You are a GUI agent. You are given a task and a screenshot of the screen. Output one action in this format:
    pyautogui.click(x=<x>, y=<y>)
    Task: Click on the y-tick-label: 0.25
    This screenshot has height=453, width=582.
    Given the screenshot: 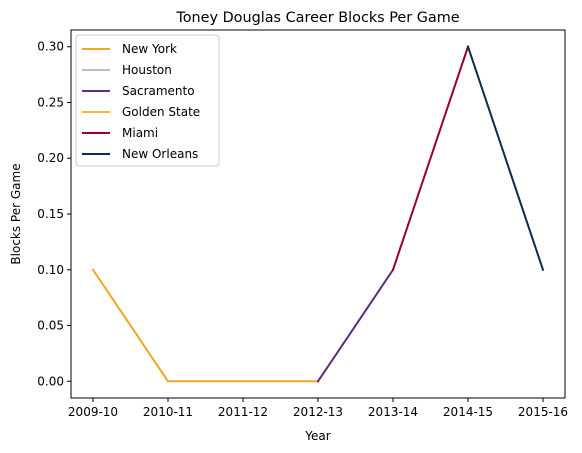 What is the action you would take?
    pyautogui.click(x=50, y=102)
    